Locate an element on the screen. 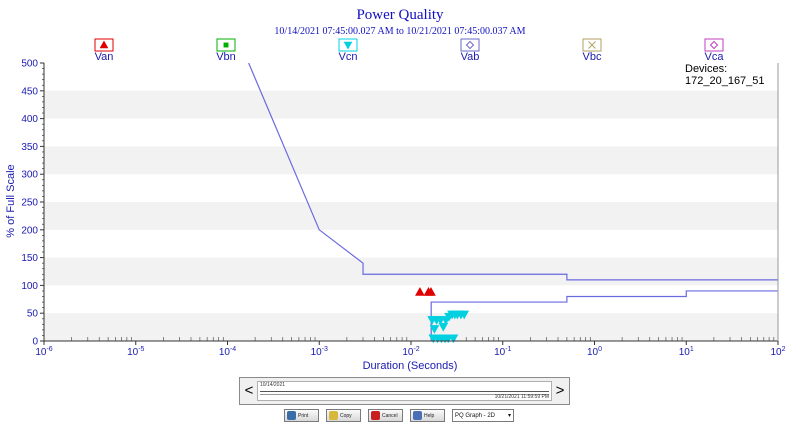 Image resolution: width=800 pixels, height=425 pixels. help-button: Help is located at coordinates (427, 415).